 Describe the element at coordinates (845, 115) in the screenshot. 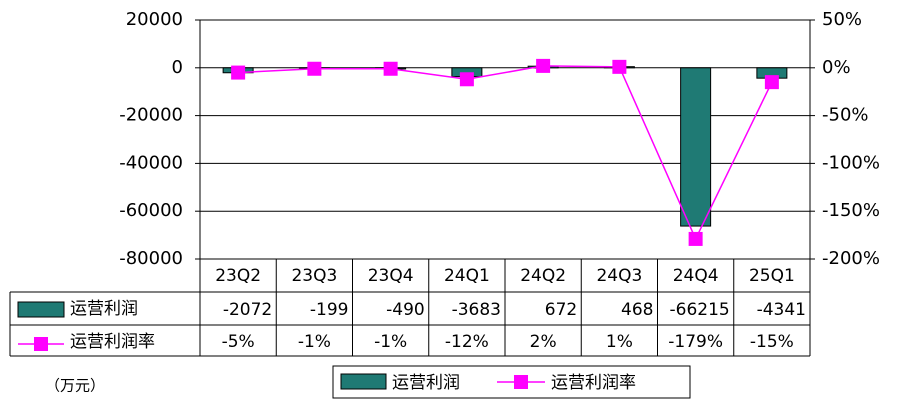

I see `y2-tick-label: -50%` at that location.